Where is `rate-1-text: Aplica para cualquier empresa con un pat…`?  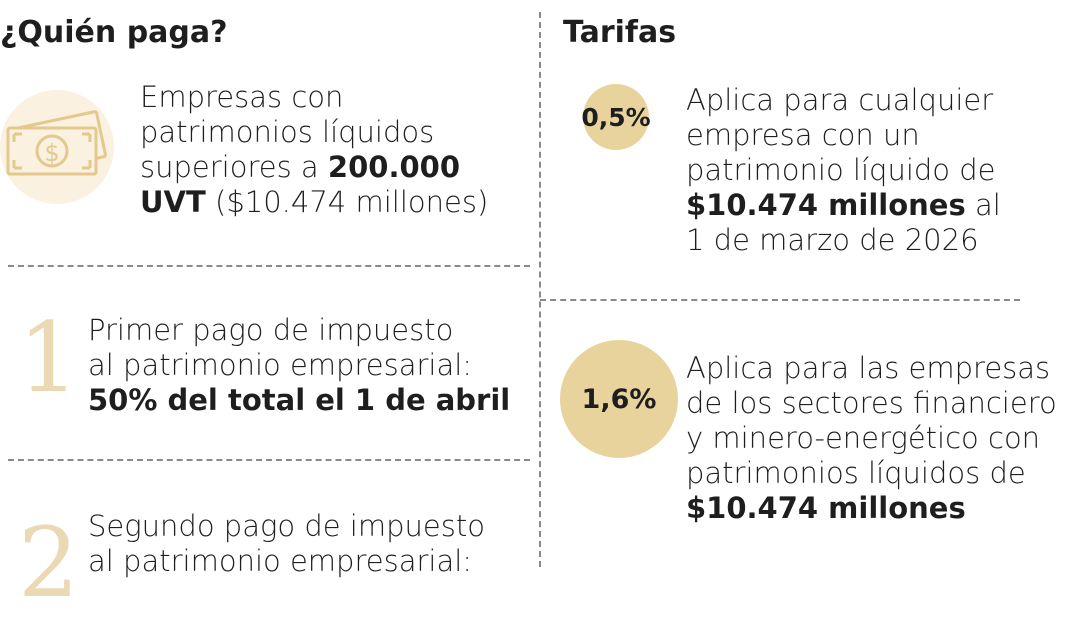
rate-1-text: Aplica para cualquier empresa con un pat… is located at coordinates (843, 170).